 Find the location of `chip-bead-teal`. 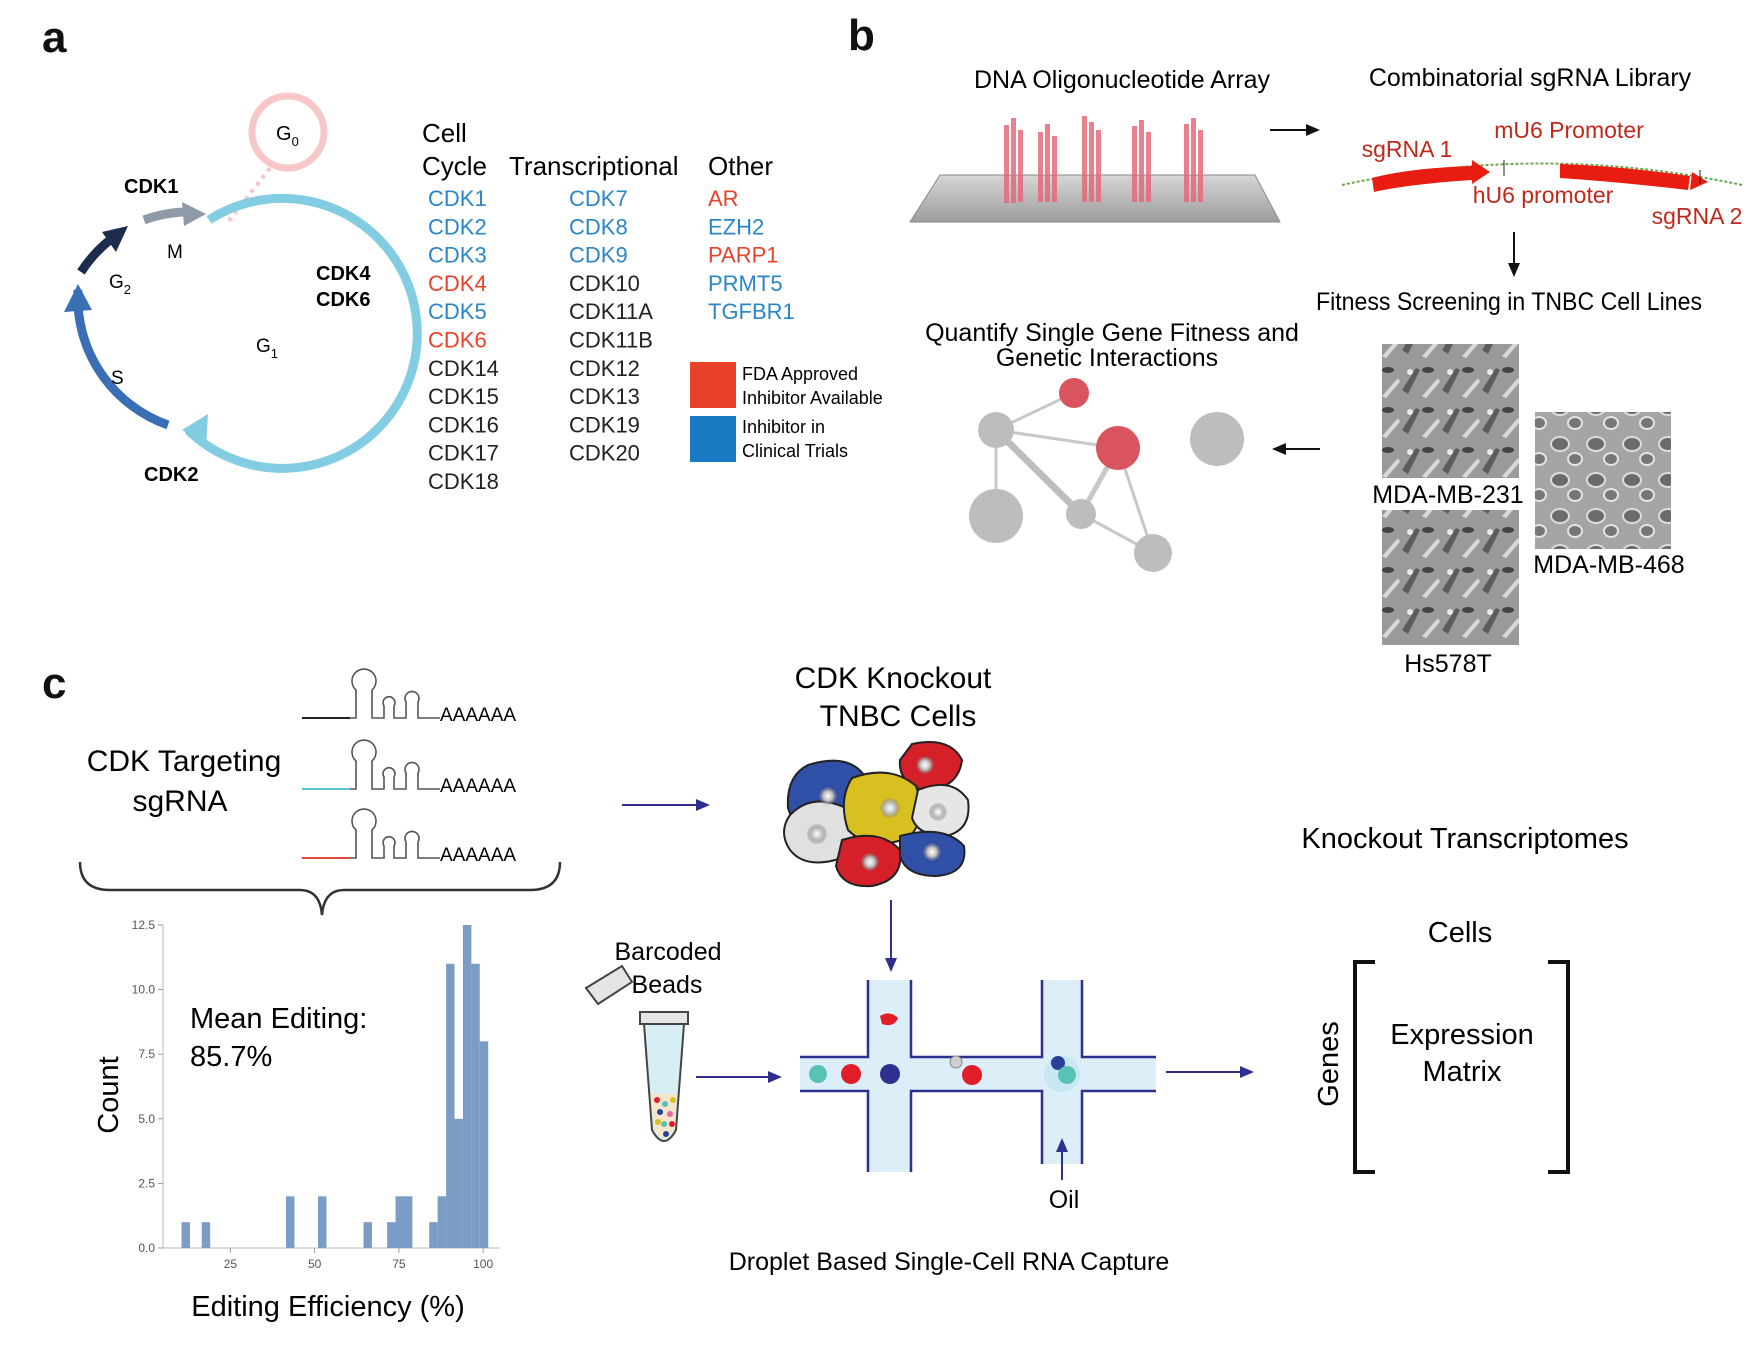

chip-bead-teal is located at coordinates (1067, 1075).